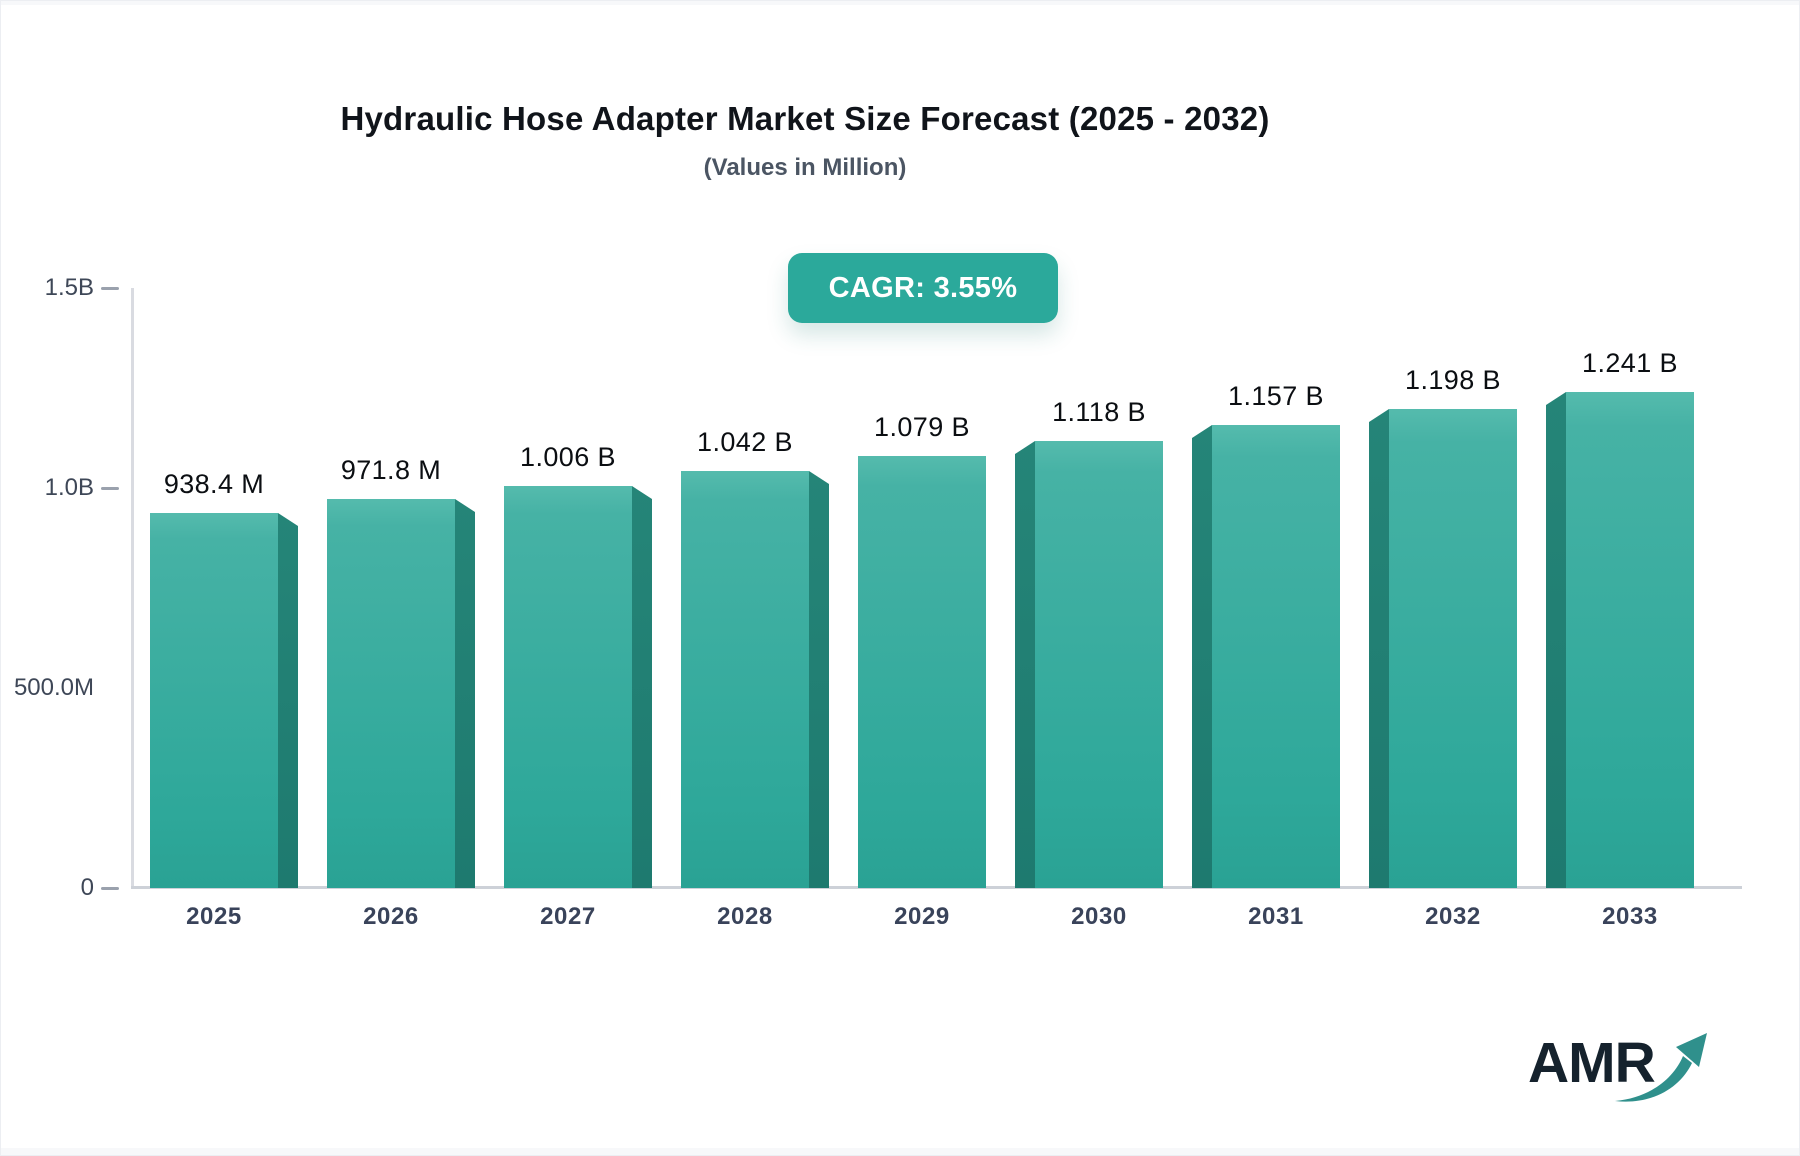 The width and height of the screenshot is (1800, 1156). What do you see at coordinates (568, 916) in the screenshot?
I see `x-axis-label-2027: 2027` at bounding box center [568, 916].